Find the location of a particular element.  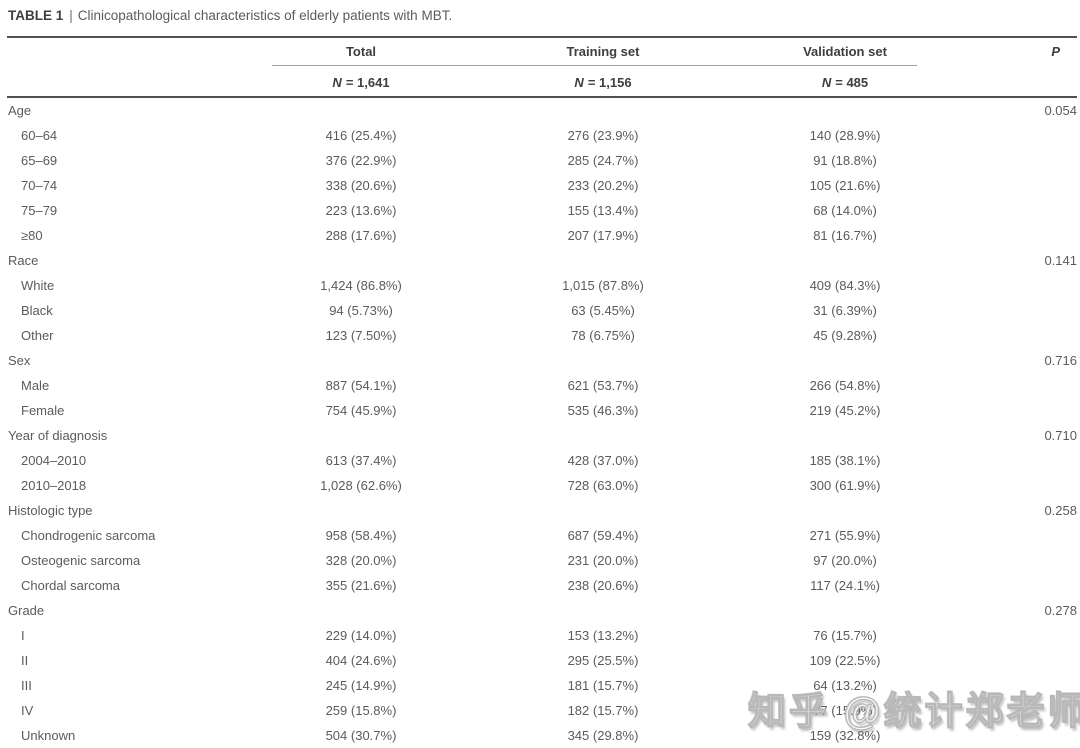

validation-cell: 409 (84.3%) is located at coordinates (845, 285).